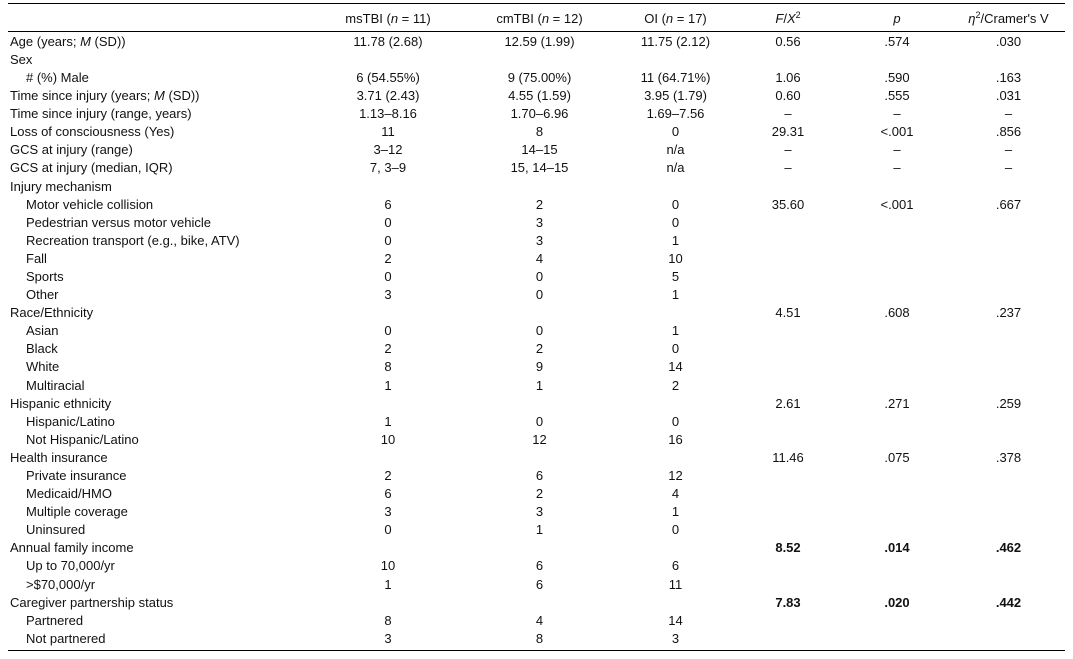 The width and height of the screenshot is (1073, 659). I want to click on cell-oi: 10, so click(675, 258).